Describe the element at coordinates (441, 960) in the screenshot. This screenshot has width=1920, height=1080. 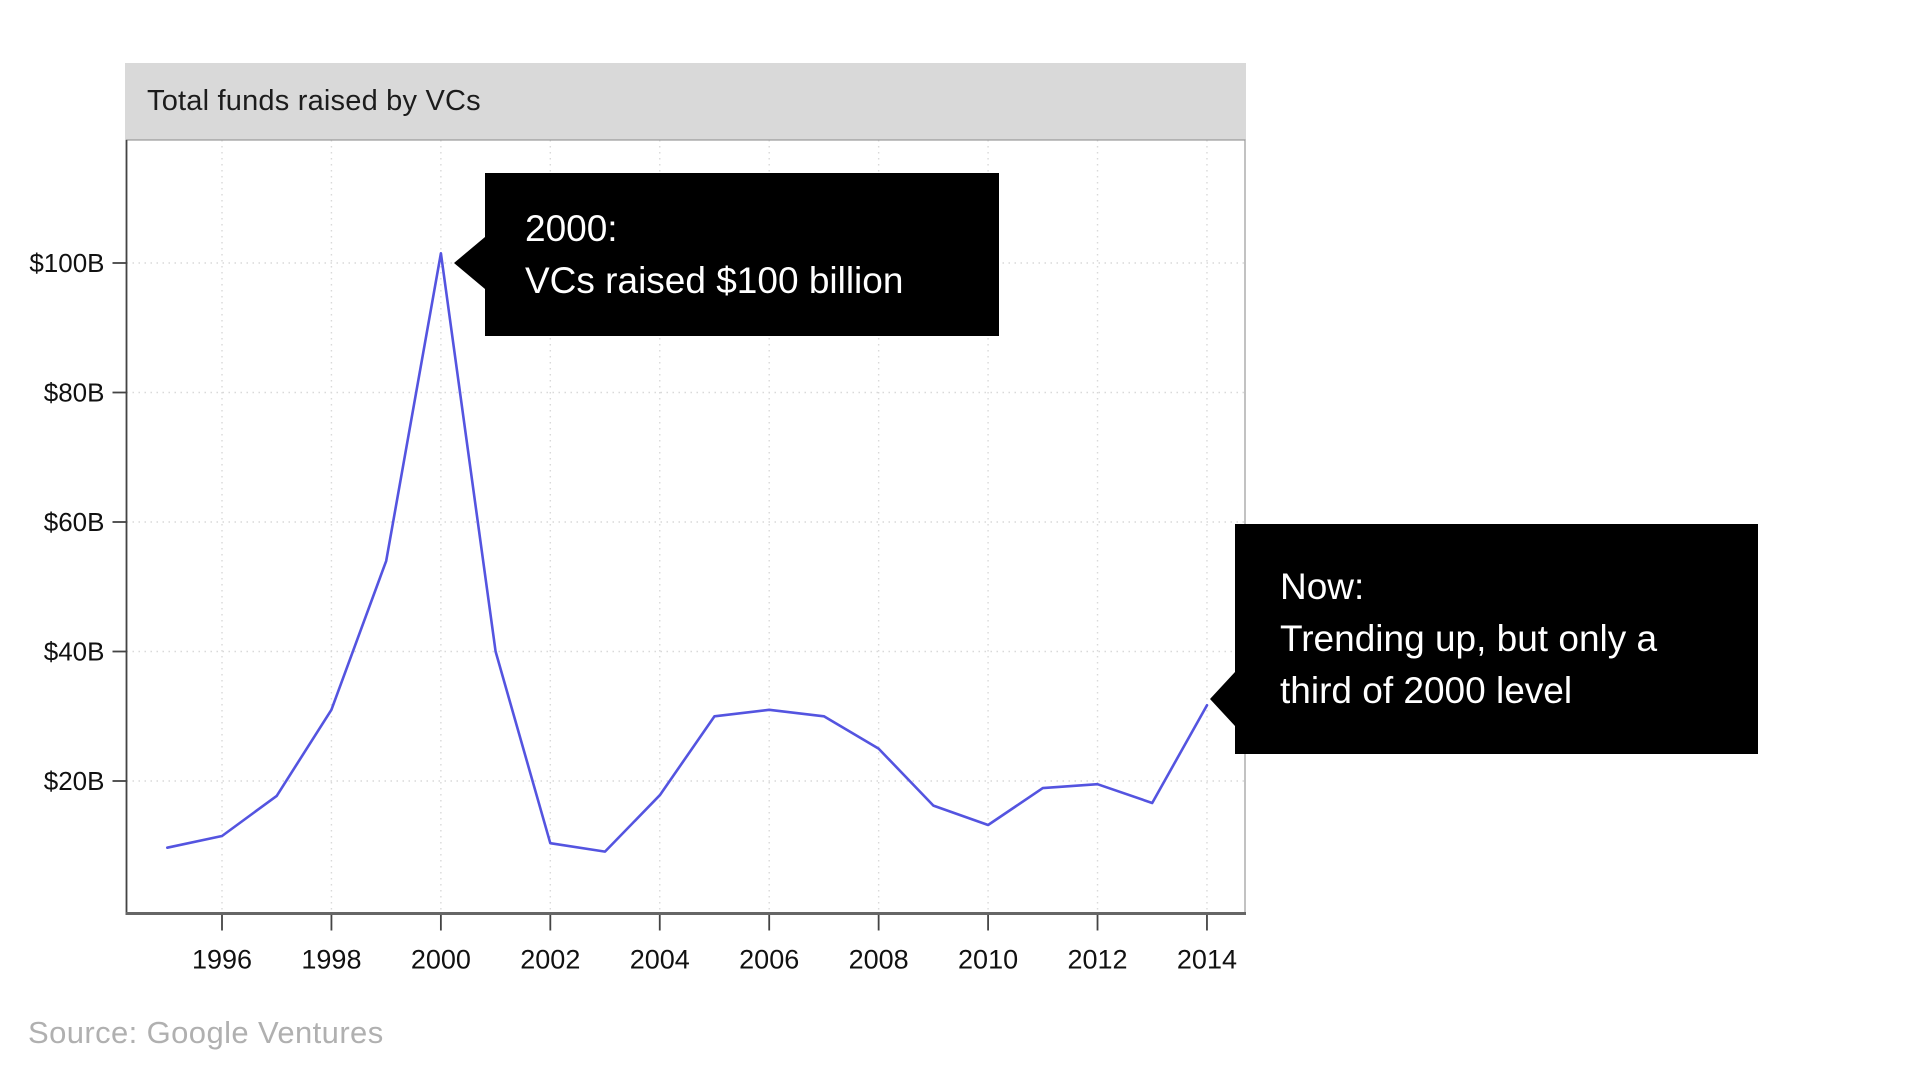
I see `x-tick-label: 2000` at that location.